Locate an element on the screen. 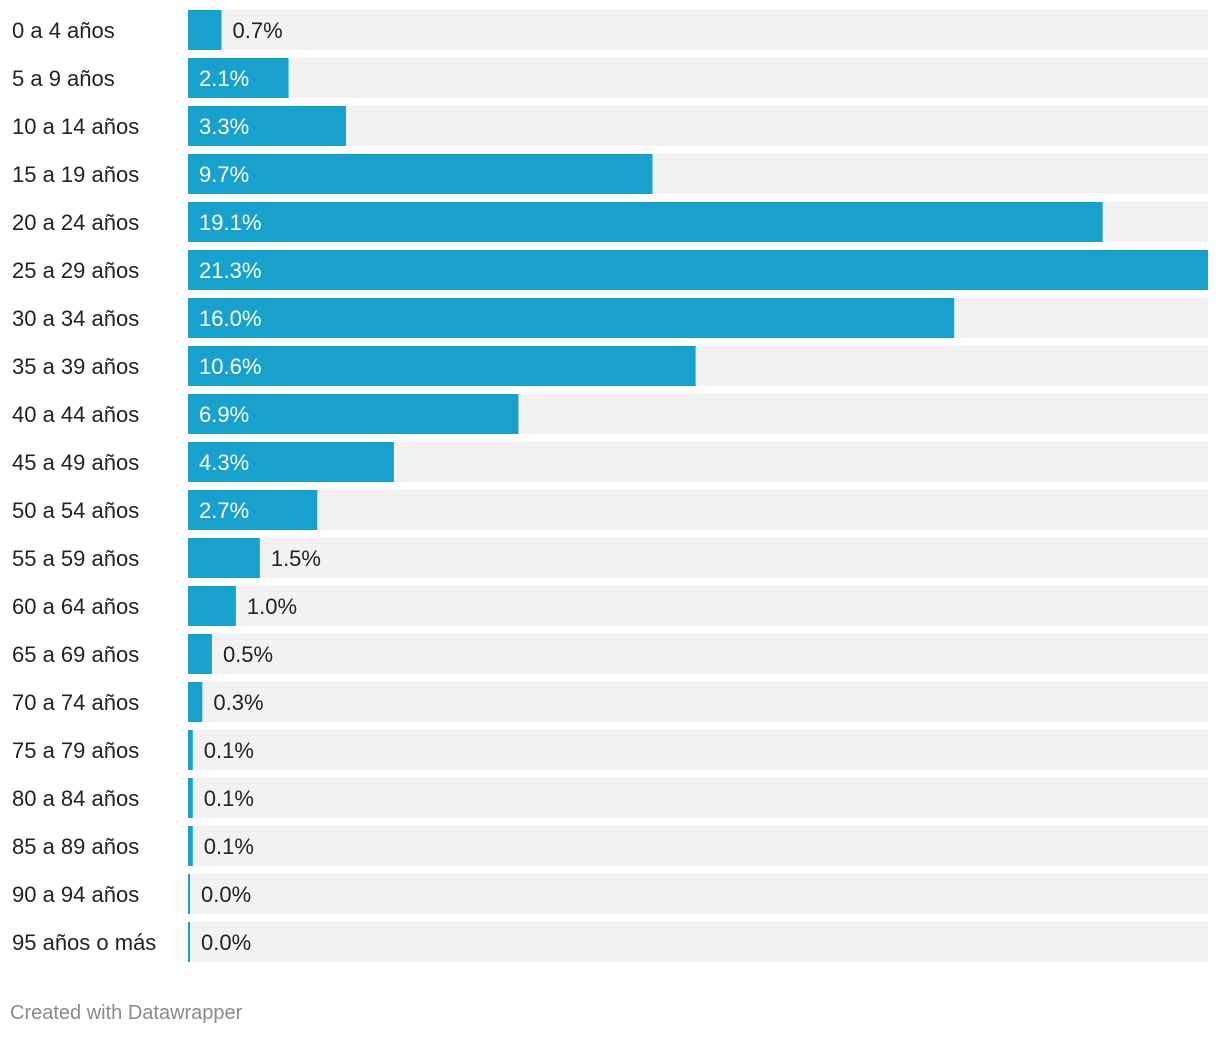 Image resolution: width=1220 pixels, height=1038 pixels. value-label: 1.0% is located at coordinates (272, 606).